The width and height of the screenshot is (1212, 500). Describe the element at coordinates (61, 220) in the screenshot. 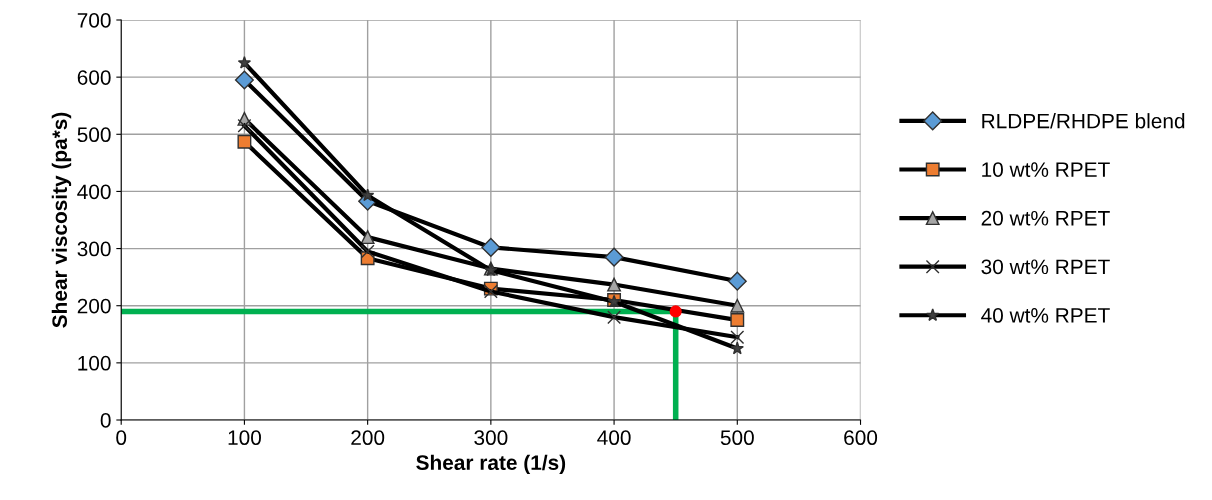

I see `y-axis-title: Shear viscosity (pa*s)` at that location.